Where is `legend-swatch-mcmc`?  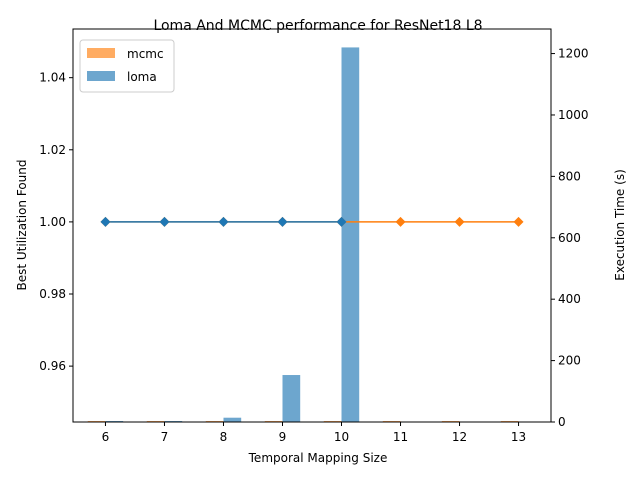 legend-swatch-mcmc is located at coordinates (101, 53).